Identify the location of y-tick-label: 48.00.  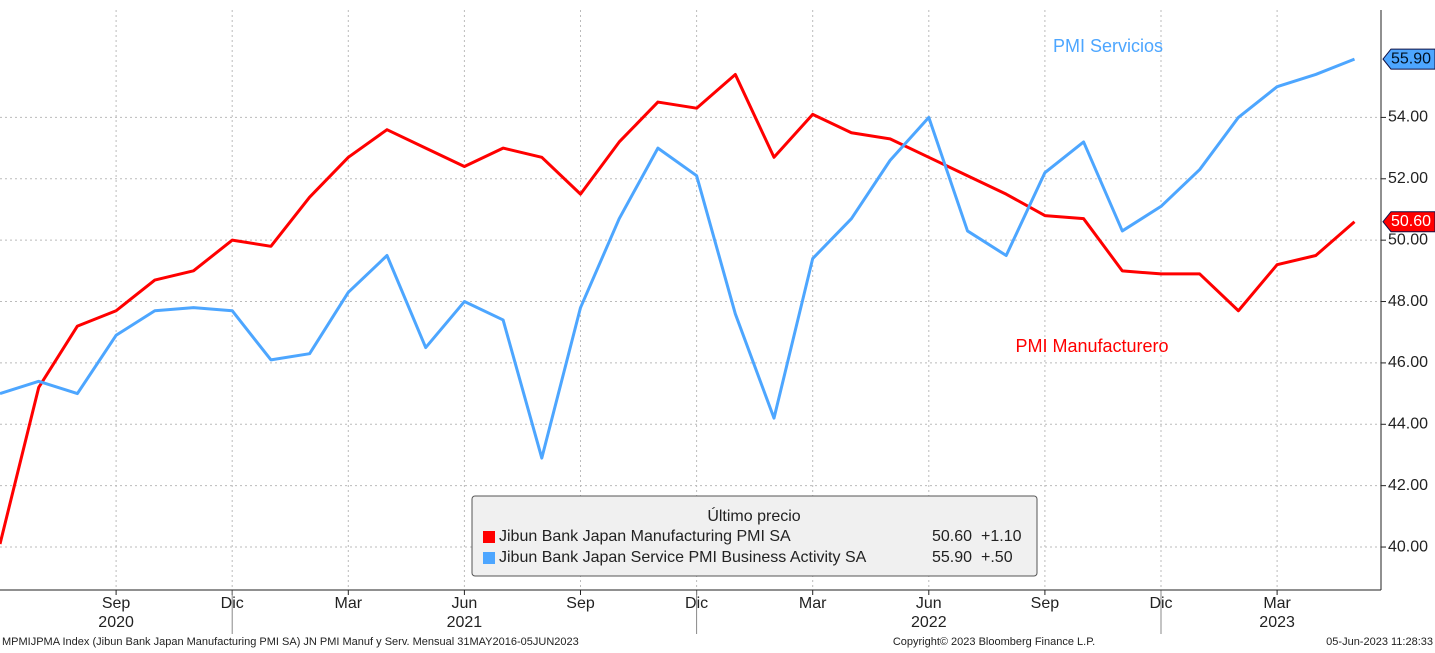
(1408, 301).